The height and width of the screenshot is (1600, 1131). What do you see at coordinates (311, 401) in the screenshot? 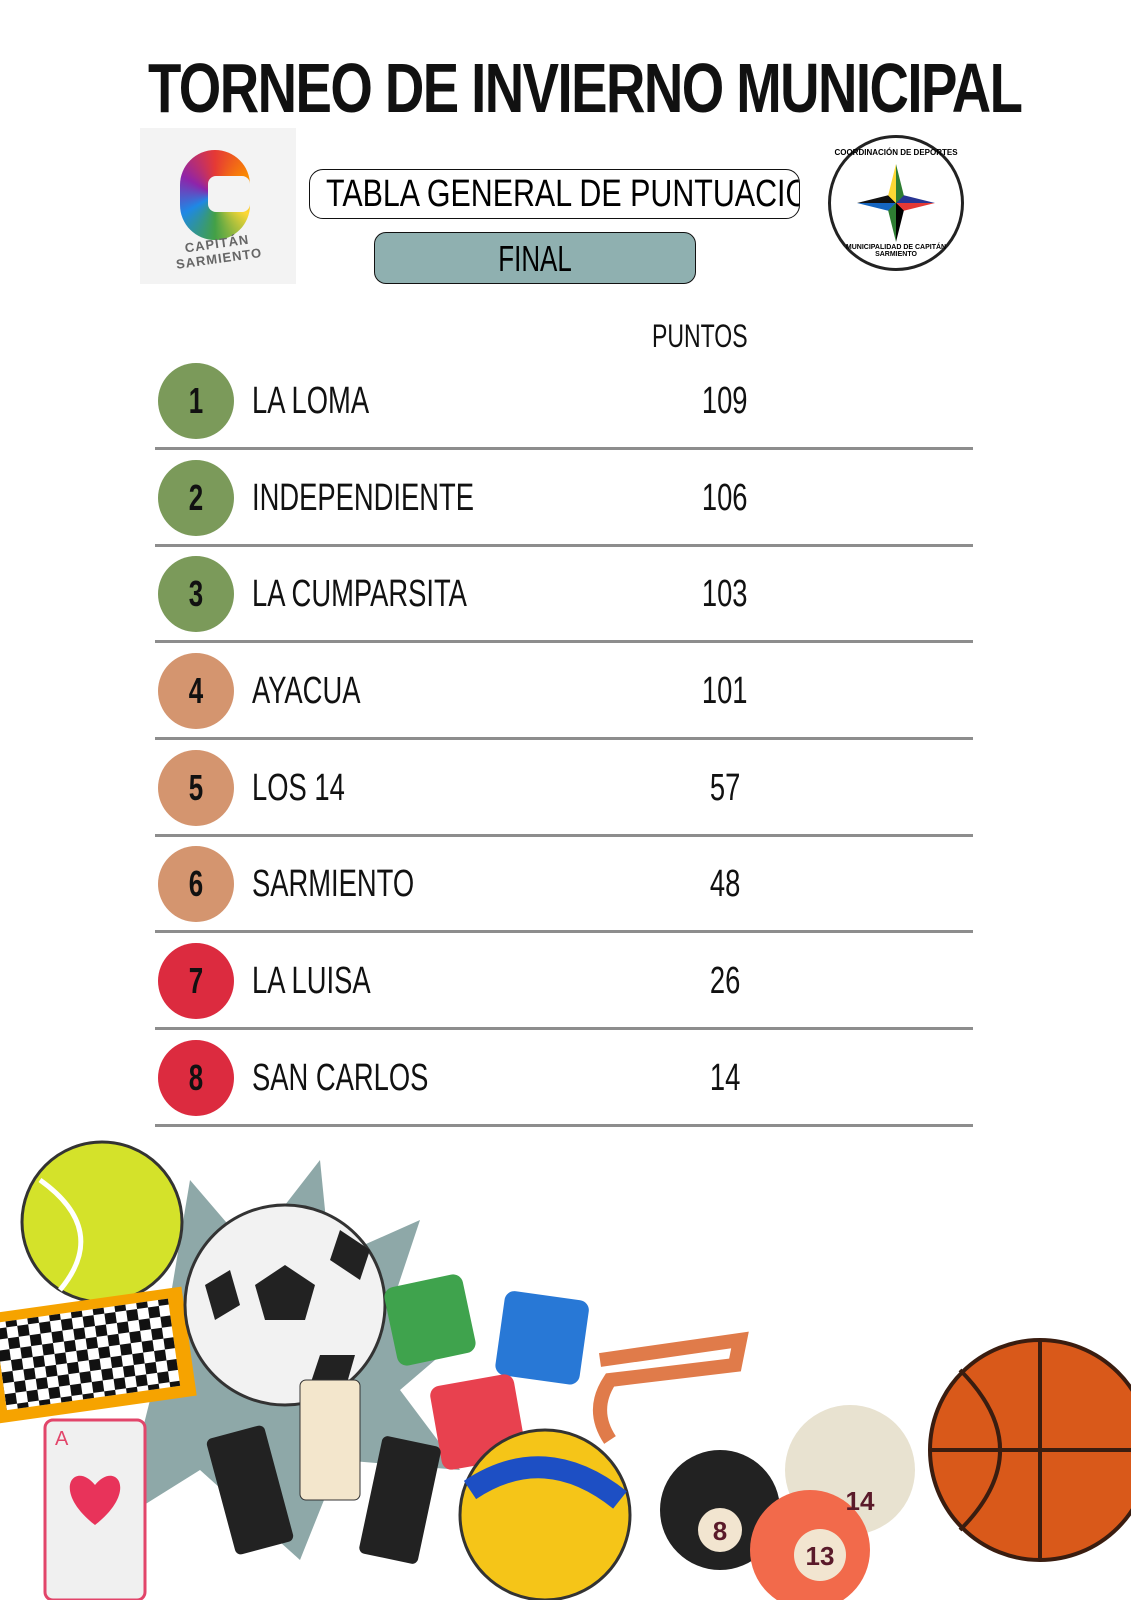
I see `team-name: LA LOMA` at bounding box center [311, 401].